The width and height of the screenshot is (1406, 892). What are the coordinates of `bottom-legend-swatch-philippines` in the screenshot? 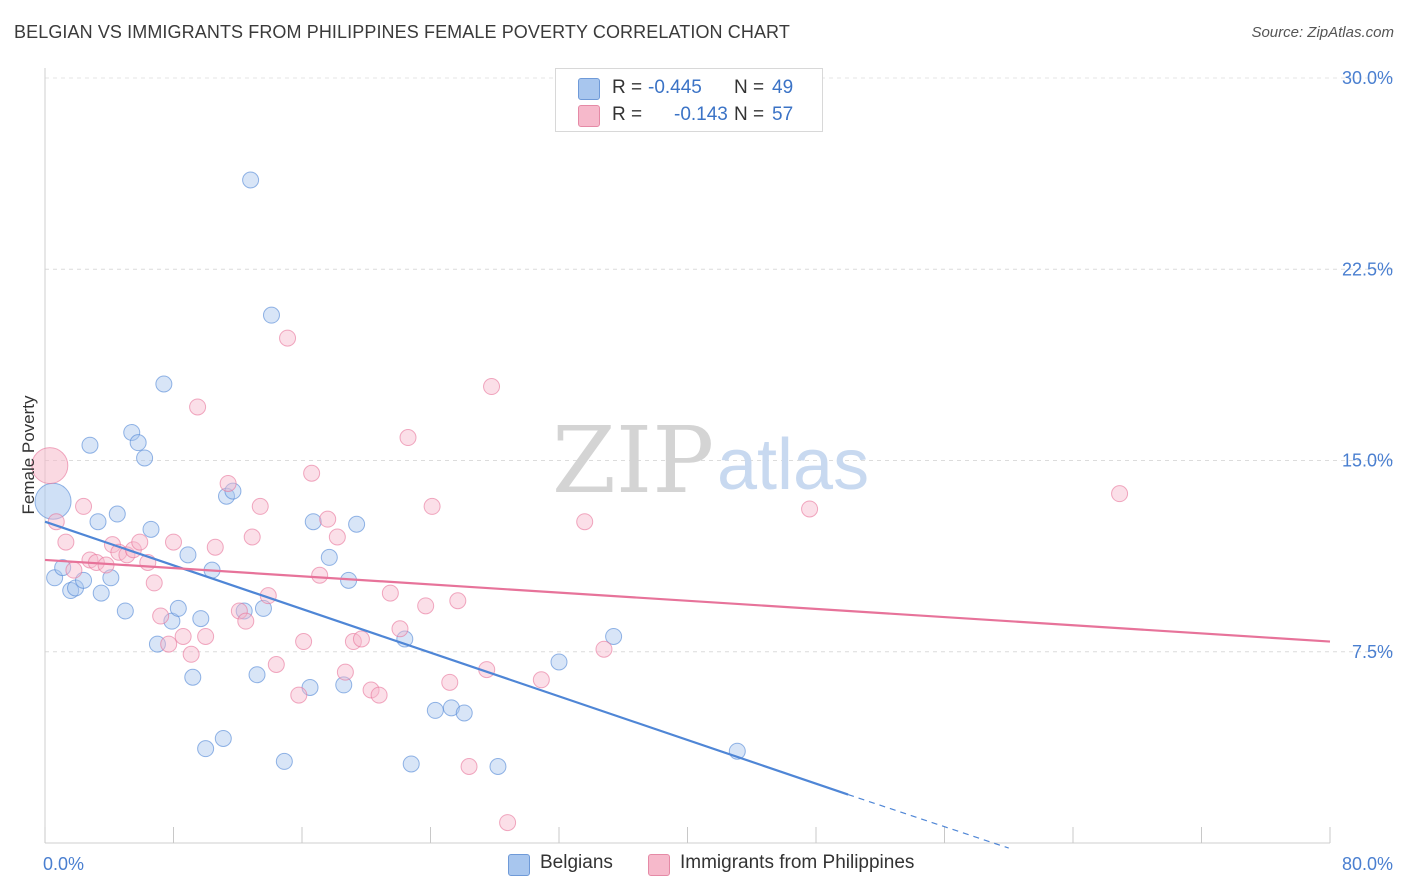 It's located at (659, 865).